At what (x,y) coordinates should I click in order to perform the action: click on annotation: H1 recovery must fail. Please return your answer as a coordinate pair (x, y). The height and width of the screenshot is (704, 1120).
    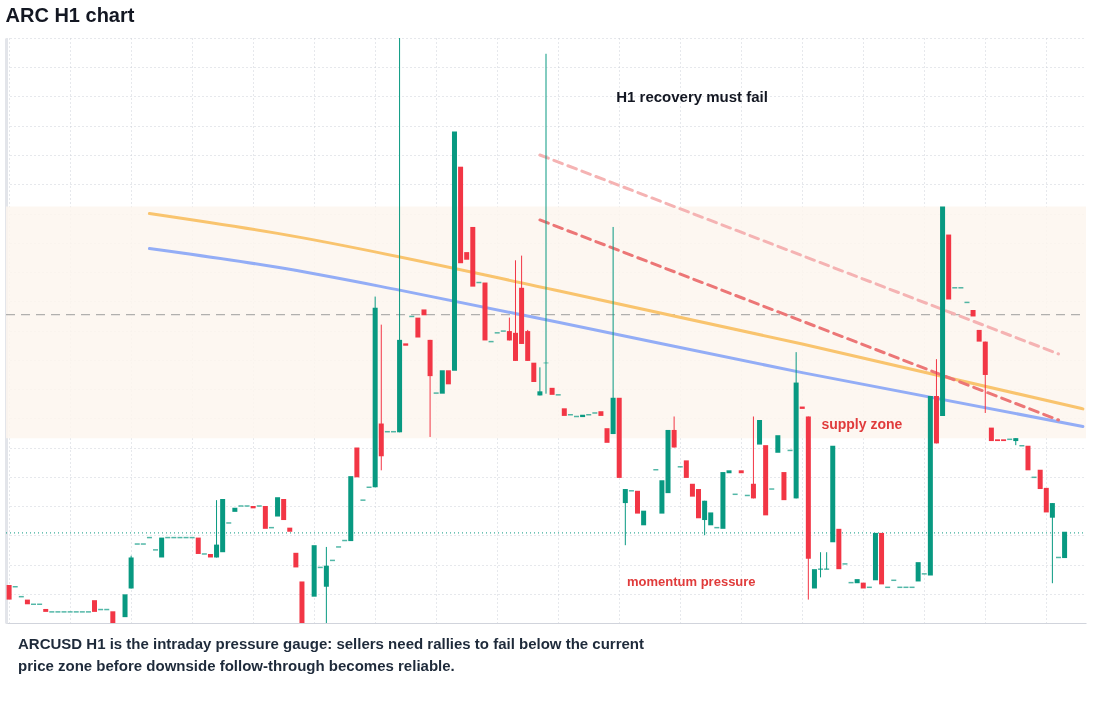
    Looking at the image, I should click on (692, 96).